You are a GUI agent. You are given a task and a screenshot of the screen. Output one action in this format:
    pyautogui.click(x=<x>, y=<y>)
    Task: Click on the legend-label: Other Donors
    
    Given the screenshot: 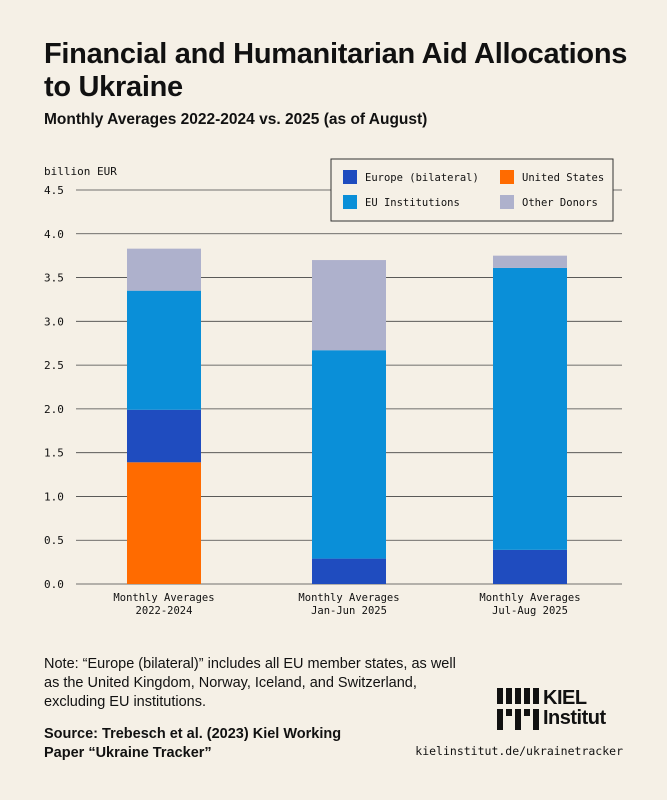 What is the action you would take?
    pyautogui.click(x=560, y=203)
    